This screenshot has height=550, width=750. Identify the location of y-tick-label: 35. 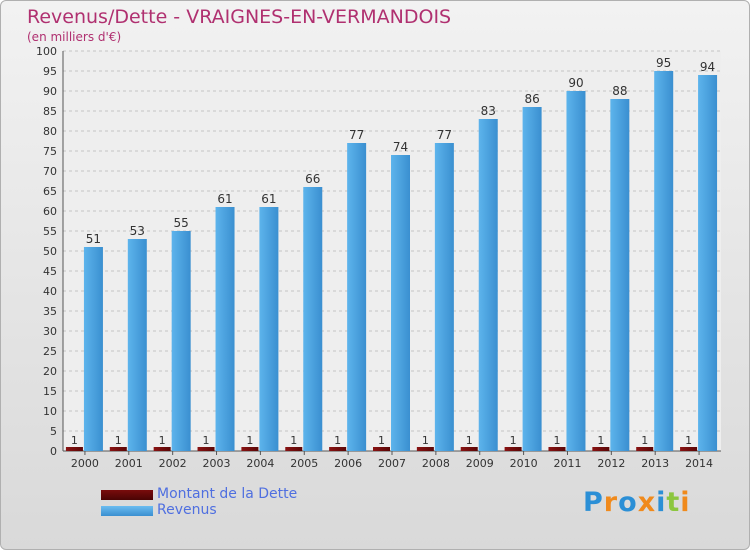
(50, 311).